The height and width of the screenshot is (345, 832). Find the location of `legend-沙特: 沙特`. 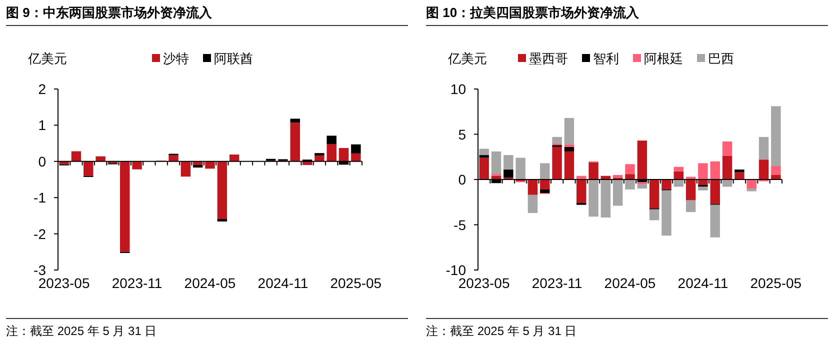

legend-沙特: 沙特 is located at coordinates (170, 58).